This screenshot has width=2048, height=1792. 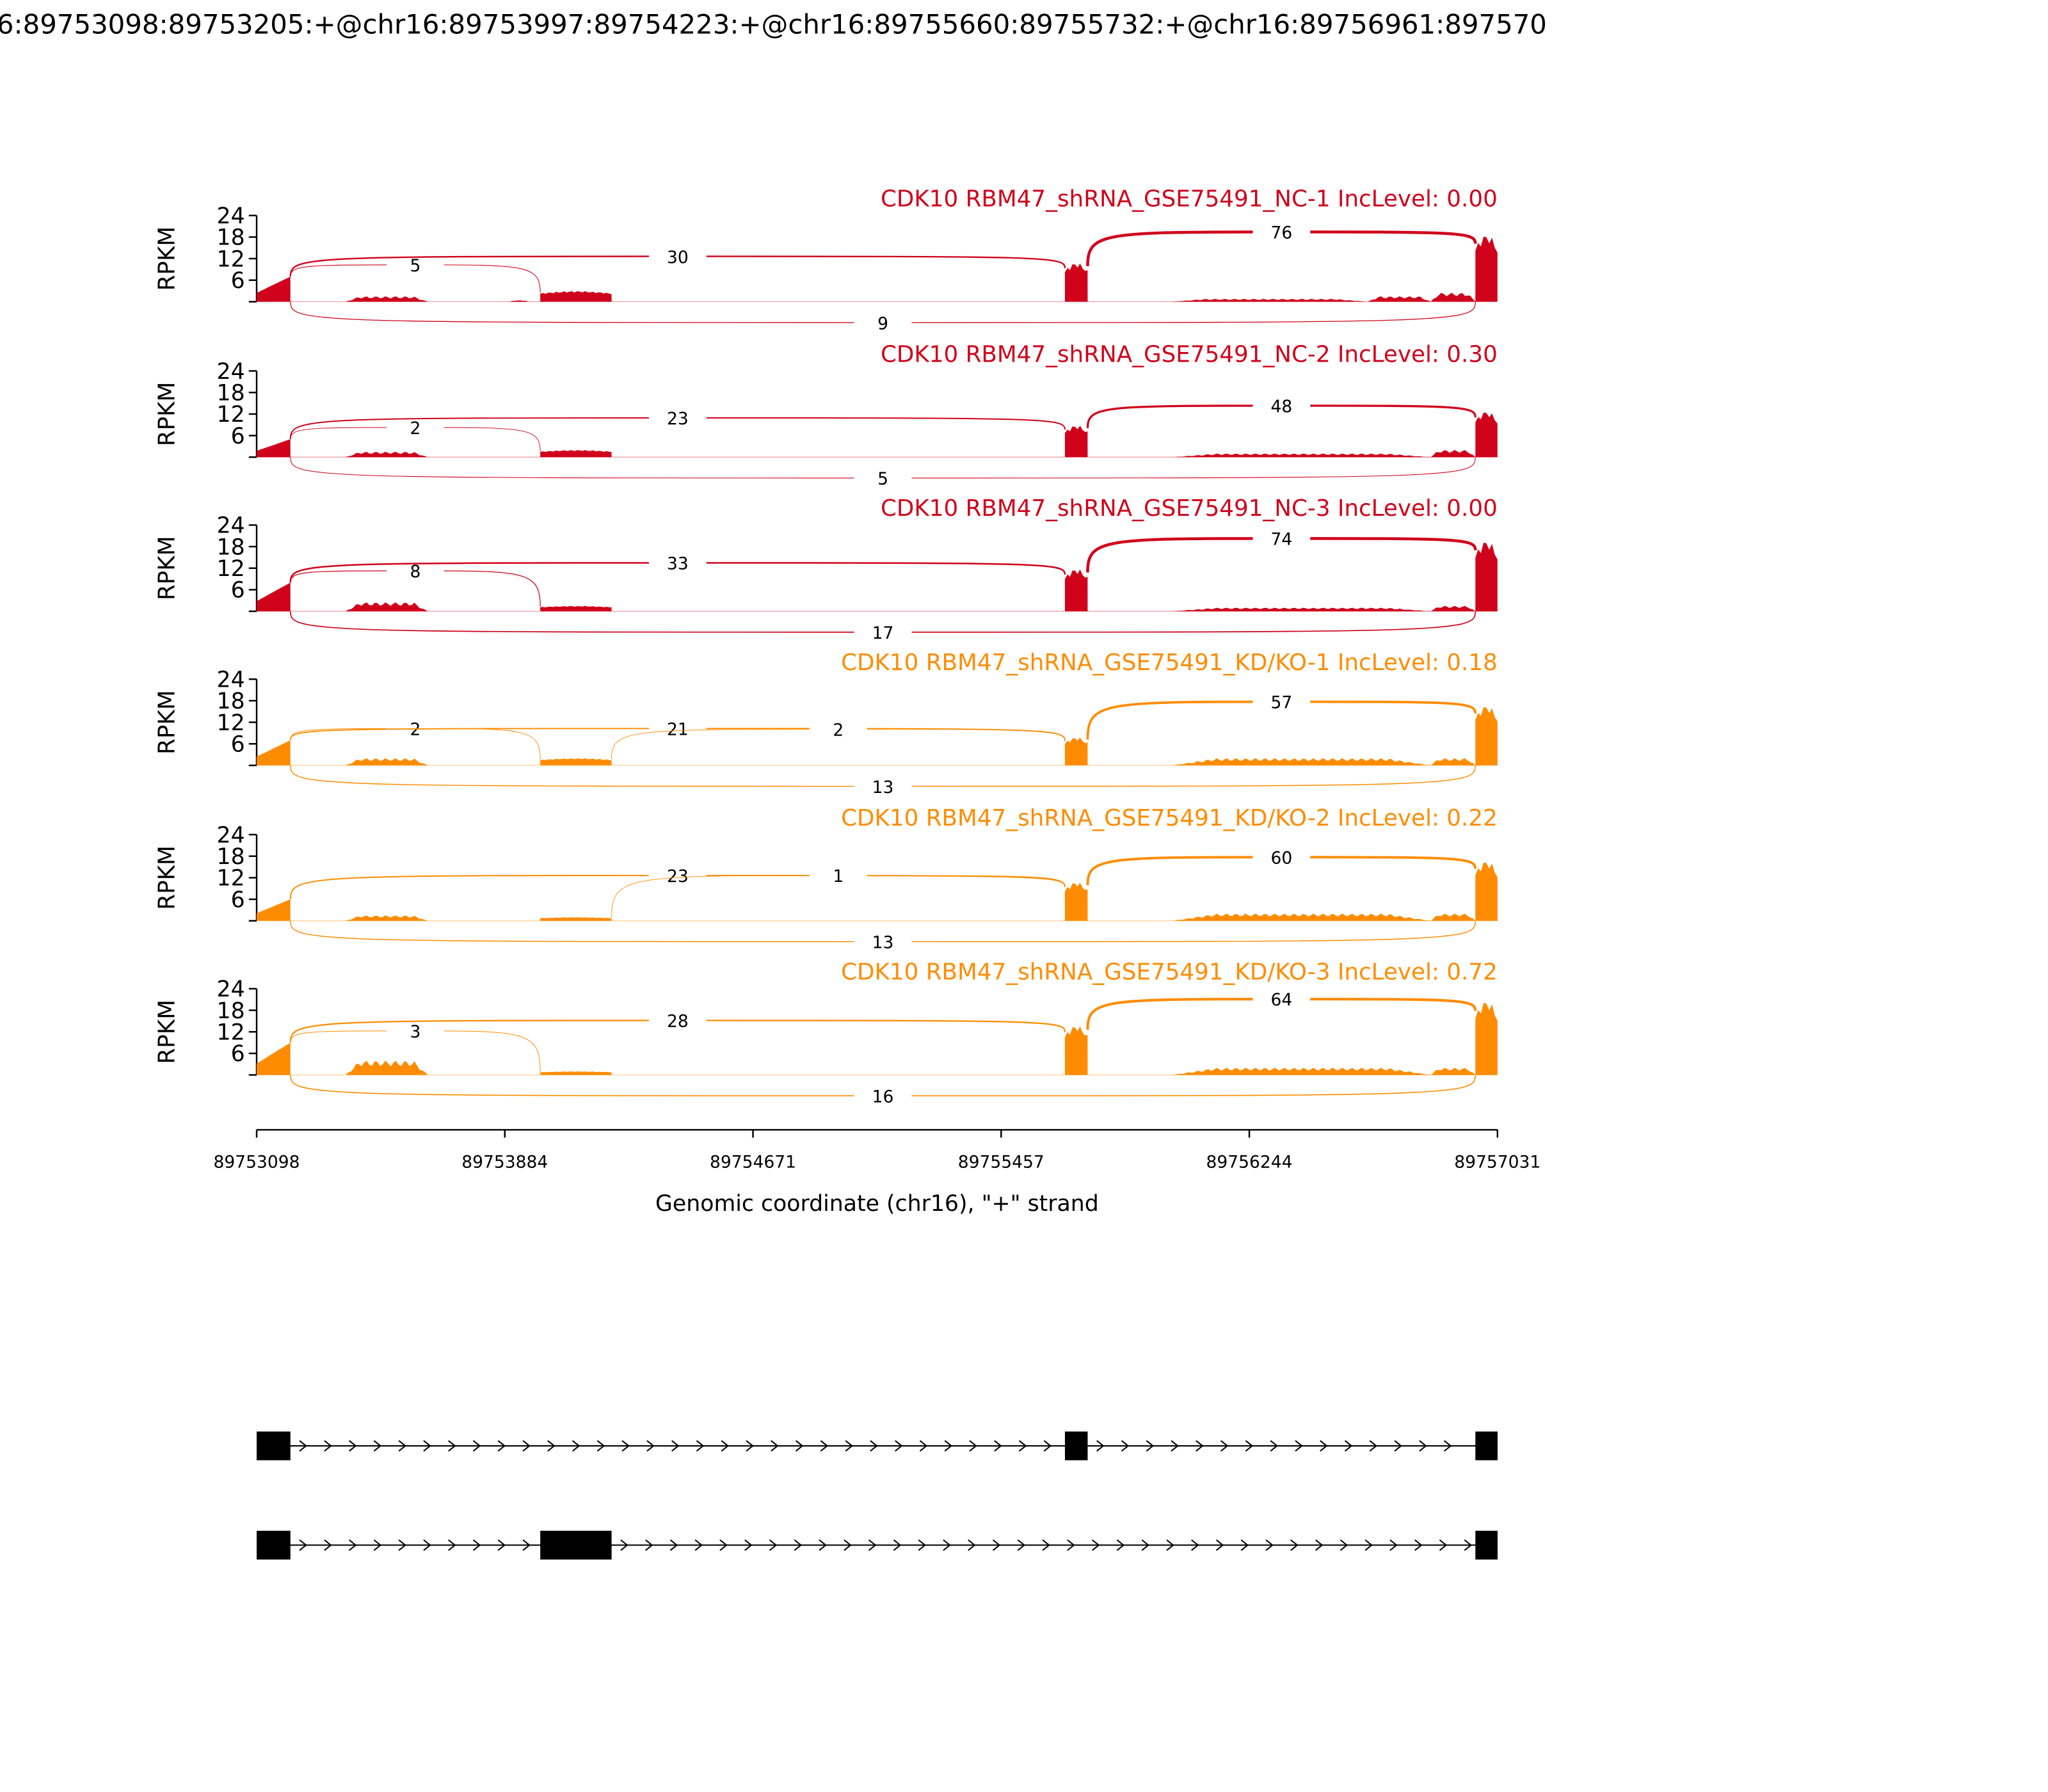 What do you see at coordinates (504, 1162) in the screenshot?
I see `x-tick-label: 89753884` at bounding box center [504, 1162].